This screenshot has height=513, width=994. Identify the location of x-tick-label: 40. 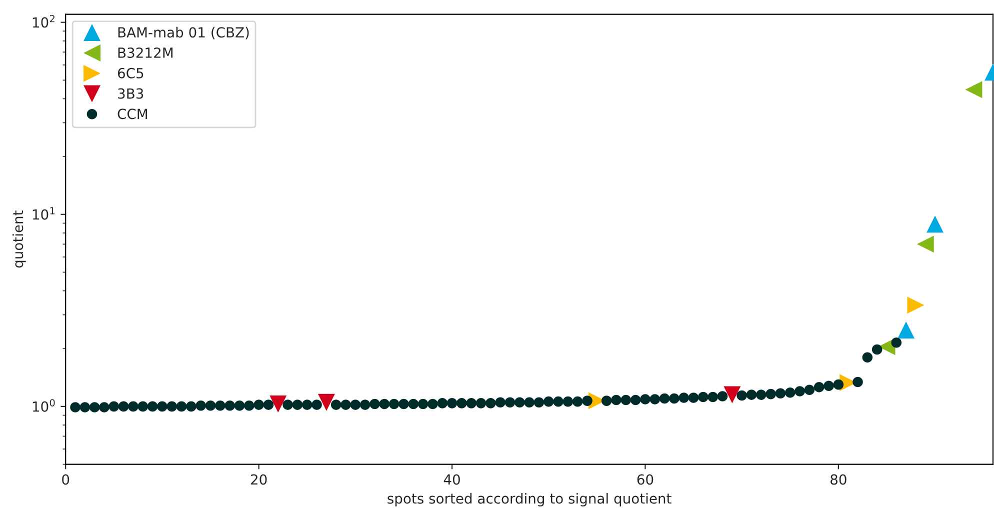
(452, 479).